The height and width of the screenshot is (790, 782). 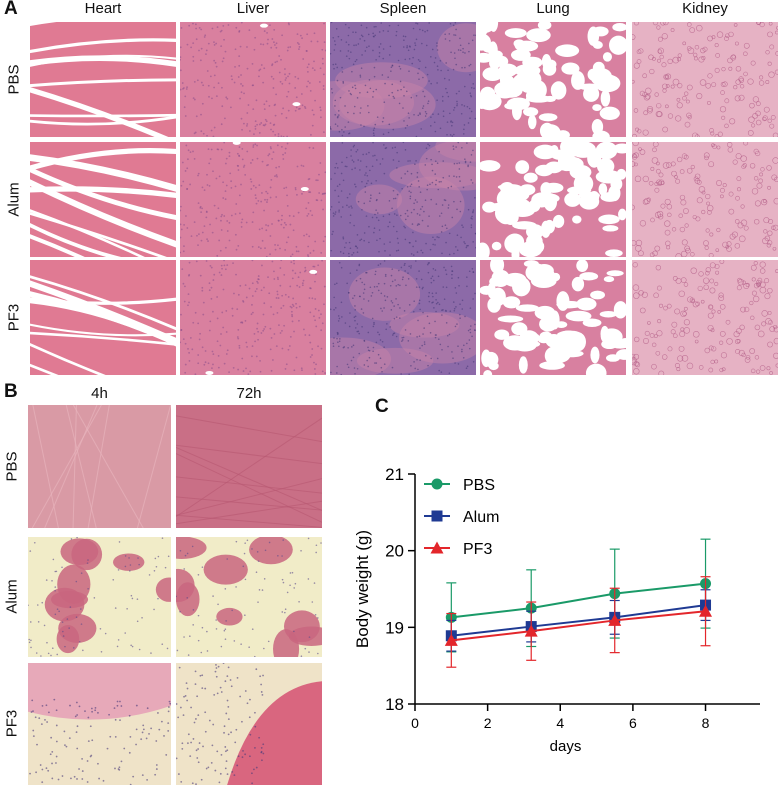 What do you see at coordinates (578, 626) in the screenshot?
I see `pf3-series-line` at bounding box center [578, 626].